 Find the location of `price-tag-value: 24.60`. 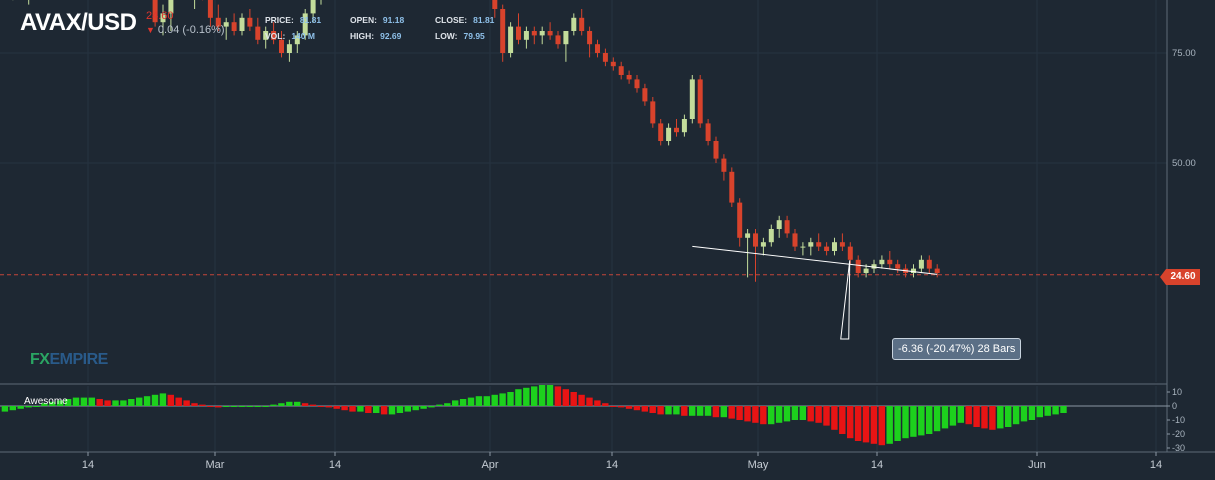

price-tag-value: 24.60 is located at coordinates (1183, 276).